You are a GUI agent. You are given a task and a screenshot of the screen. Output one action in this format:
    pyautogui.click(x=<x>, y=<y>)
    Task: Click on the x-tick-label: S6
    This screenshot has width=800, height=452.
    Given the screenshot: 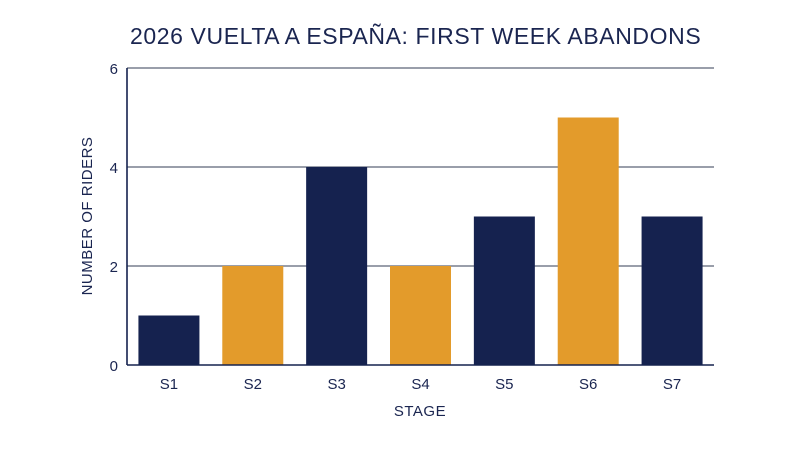 What is the action you would take?
    pyautogui.click(x=588, y=384)
    